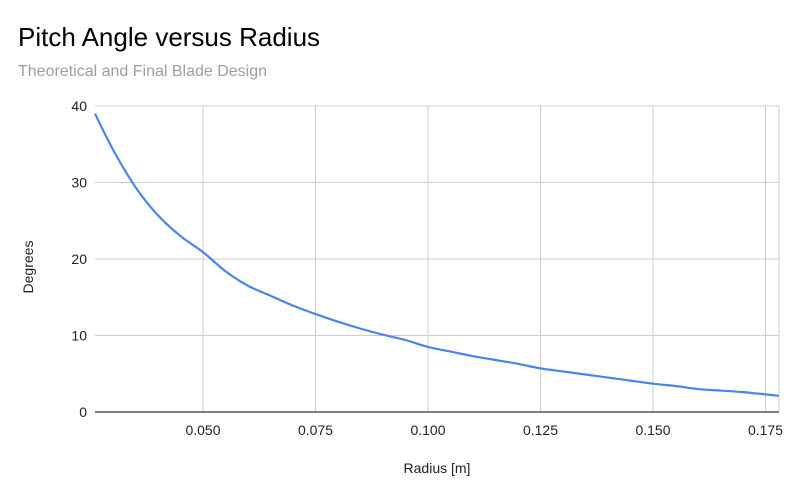 Image resolution: width=808 pixels, height=487 pixels. What do you see at coordinates (427, 430) in the screenshot?
I see `x-tick-label: 0.100` at bounding box center [427, 430].